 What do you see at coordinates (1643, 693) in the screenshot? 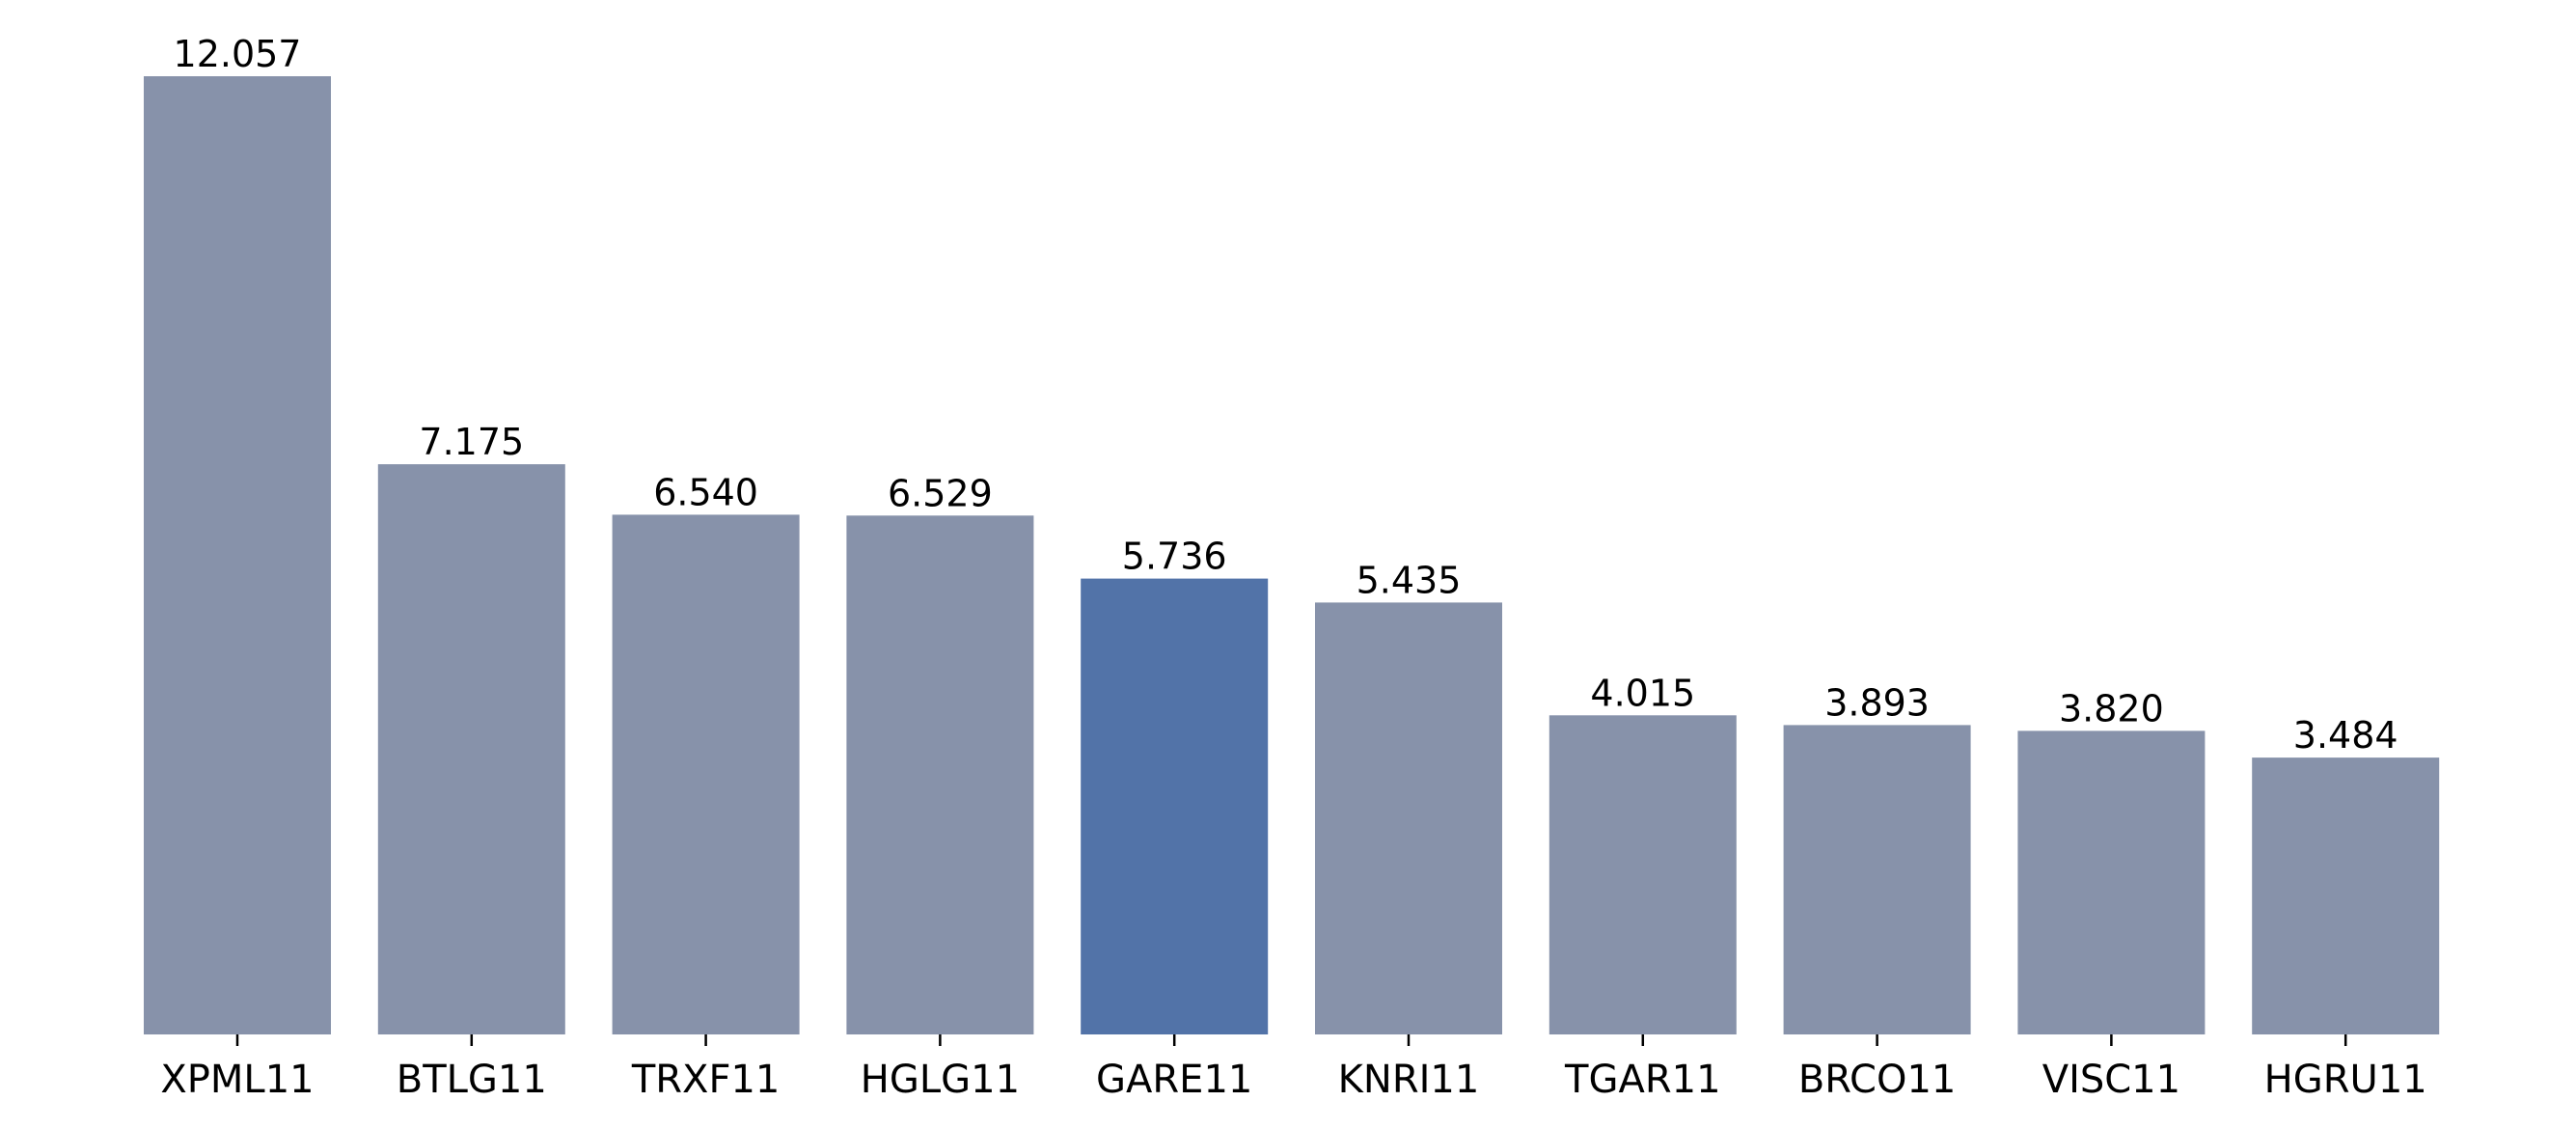
I see `value-label-tgar11: 4.015` at bounding box center [1643, 693].